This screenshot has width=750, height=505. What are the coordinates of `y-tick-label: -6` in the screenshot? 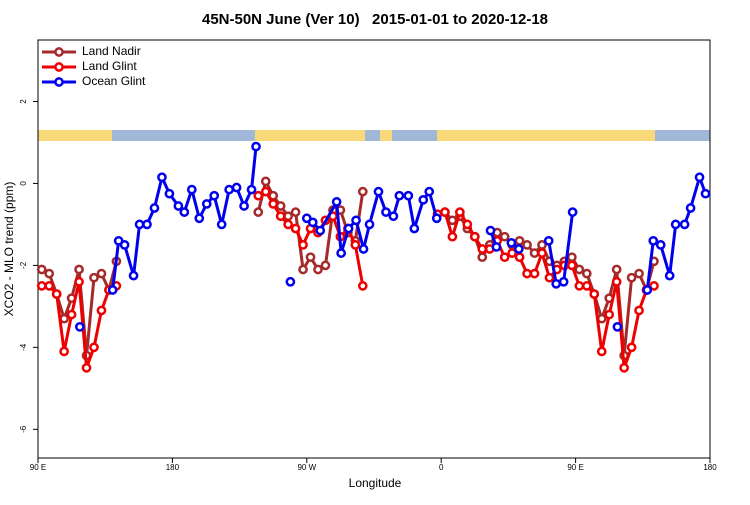 It's located at (23, 429).